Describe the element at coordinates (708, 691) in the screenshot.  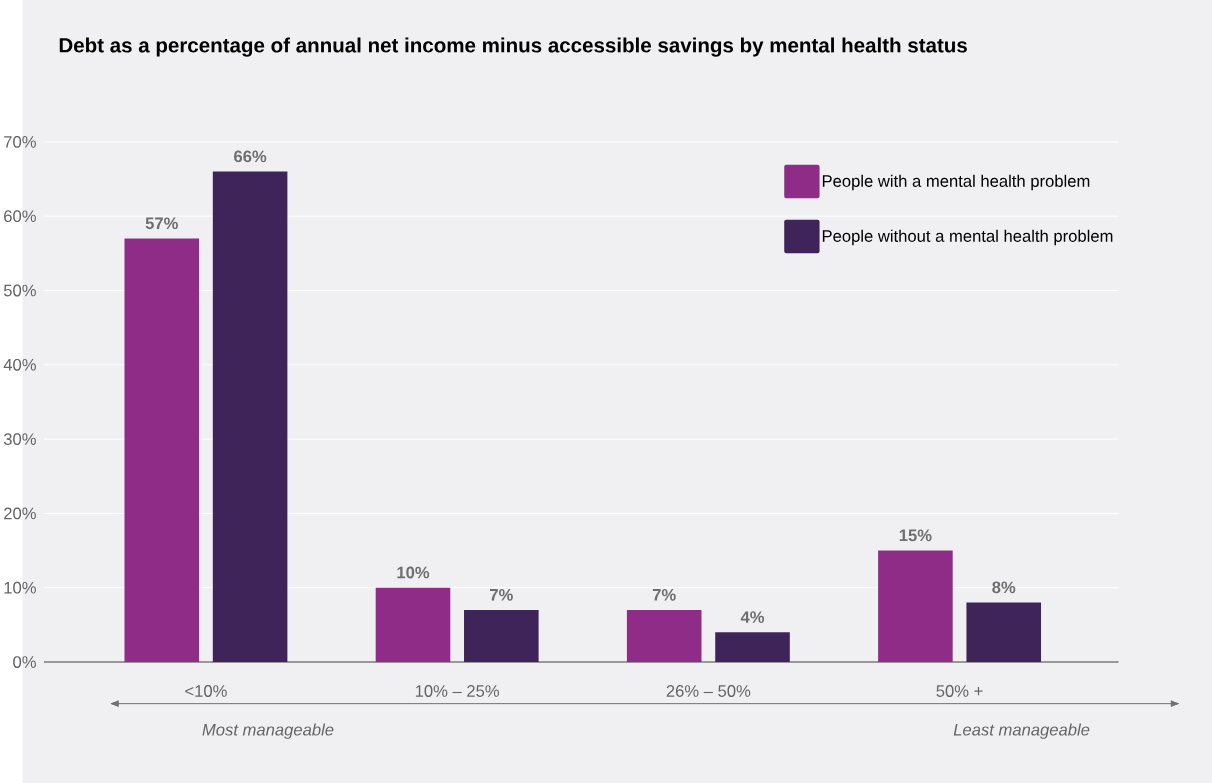
I see `x-tick-label: 26% – 50%` at that location.